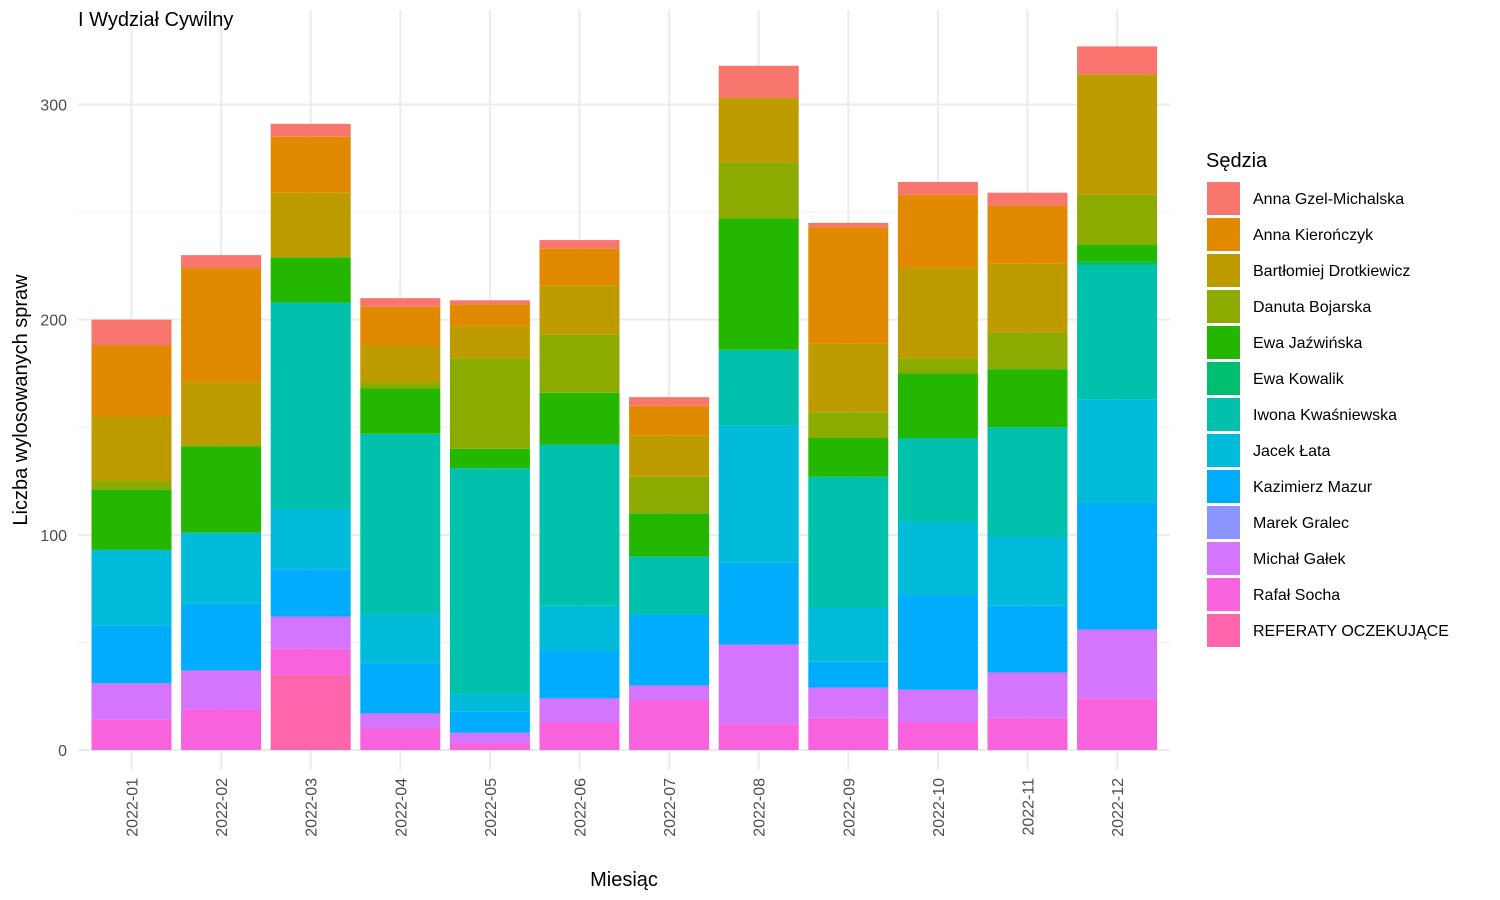  What do you see at coordinates (53, 106) in the screenshot?
I see `y-tick-label: 300` at bounding box center [53, 106].